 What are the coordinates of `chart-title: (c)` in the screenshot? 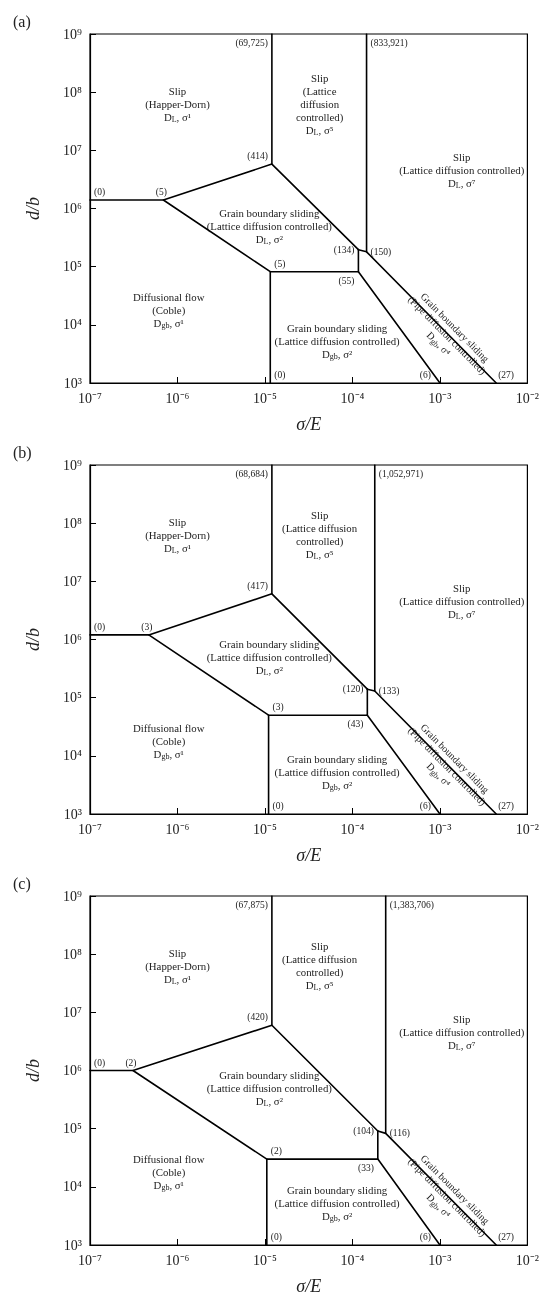 It's located at (22, 883).